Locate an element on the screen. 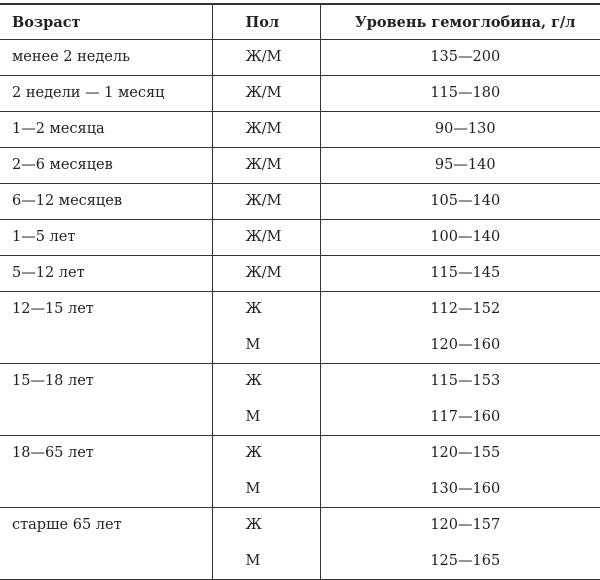 The width and height of the screenshot is (600, 580). table-header: Возраст Пол Уровень гемоглобина, г/л is located at coordinates (300, 22).